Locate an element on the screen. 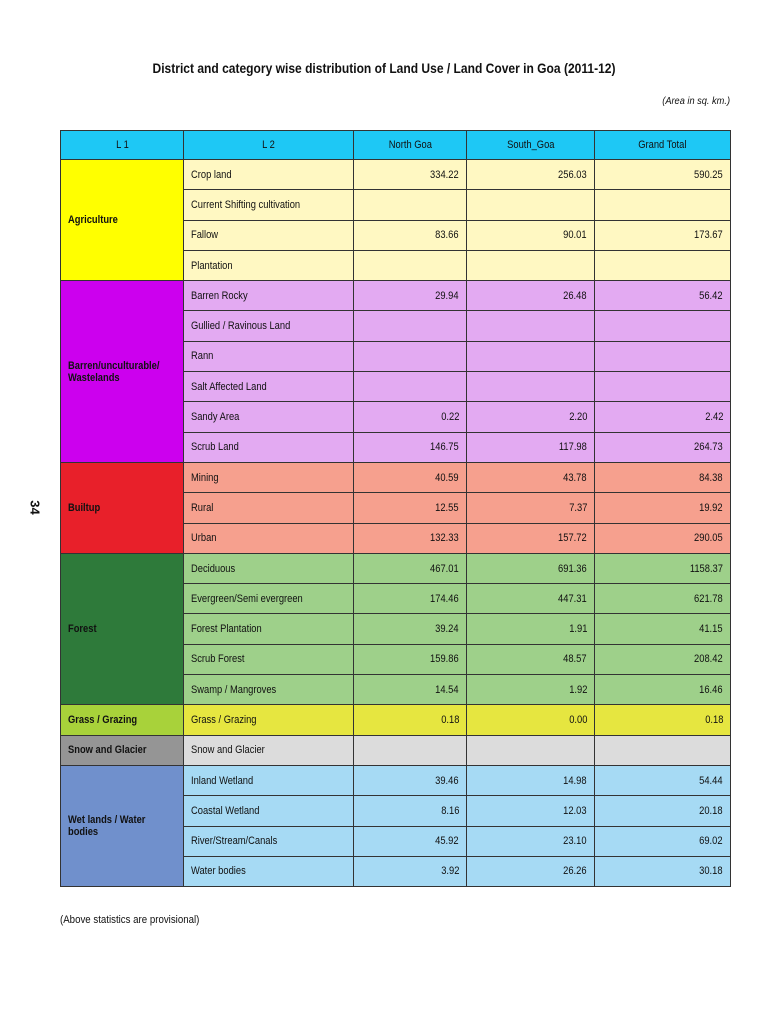 Image resolution: width=768 pixels, height=1024 pixels. l2-subcategory-cell: Snow and Glacier is located at coordinates (268, 750).